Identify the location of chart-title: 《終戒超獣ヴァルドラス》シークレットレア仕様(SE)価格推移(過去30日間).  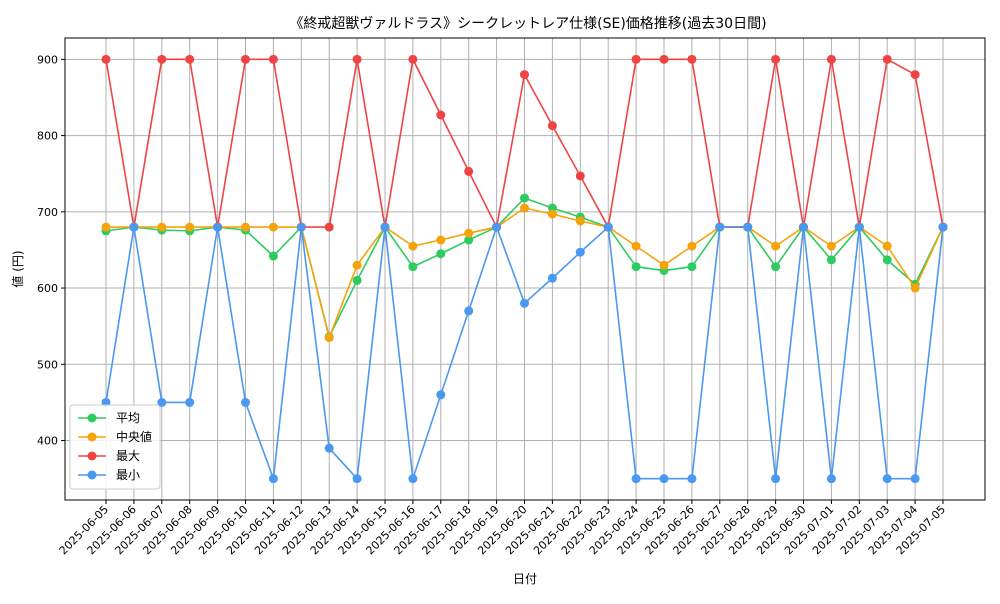
(527, 23).